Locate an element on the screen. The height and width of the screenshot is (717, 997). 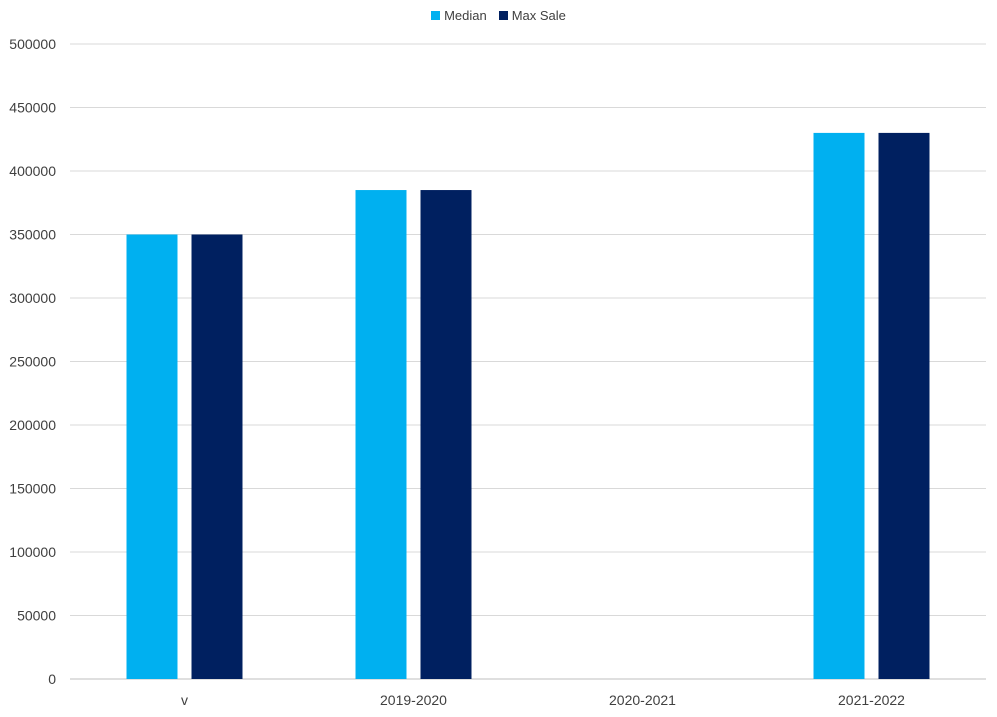
y-tick-label: 500000 is located at coordinates (32, 44).